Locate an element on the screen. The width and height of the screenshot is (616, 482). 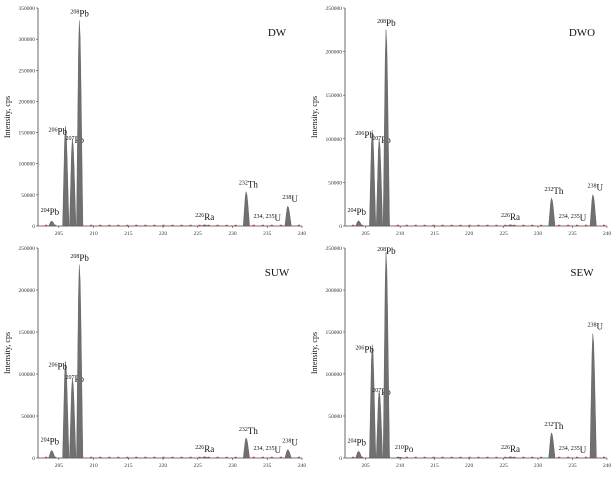
y-tick-label: 250000 is located at coordinates (27, 249).